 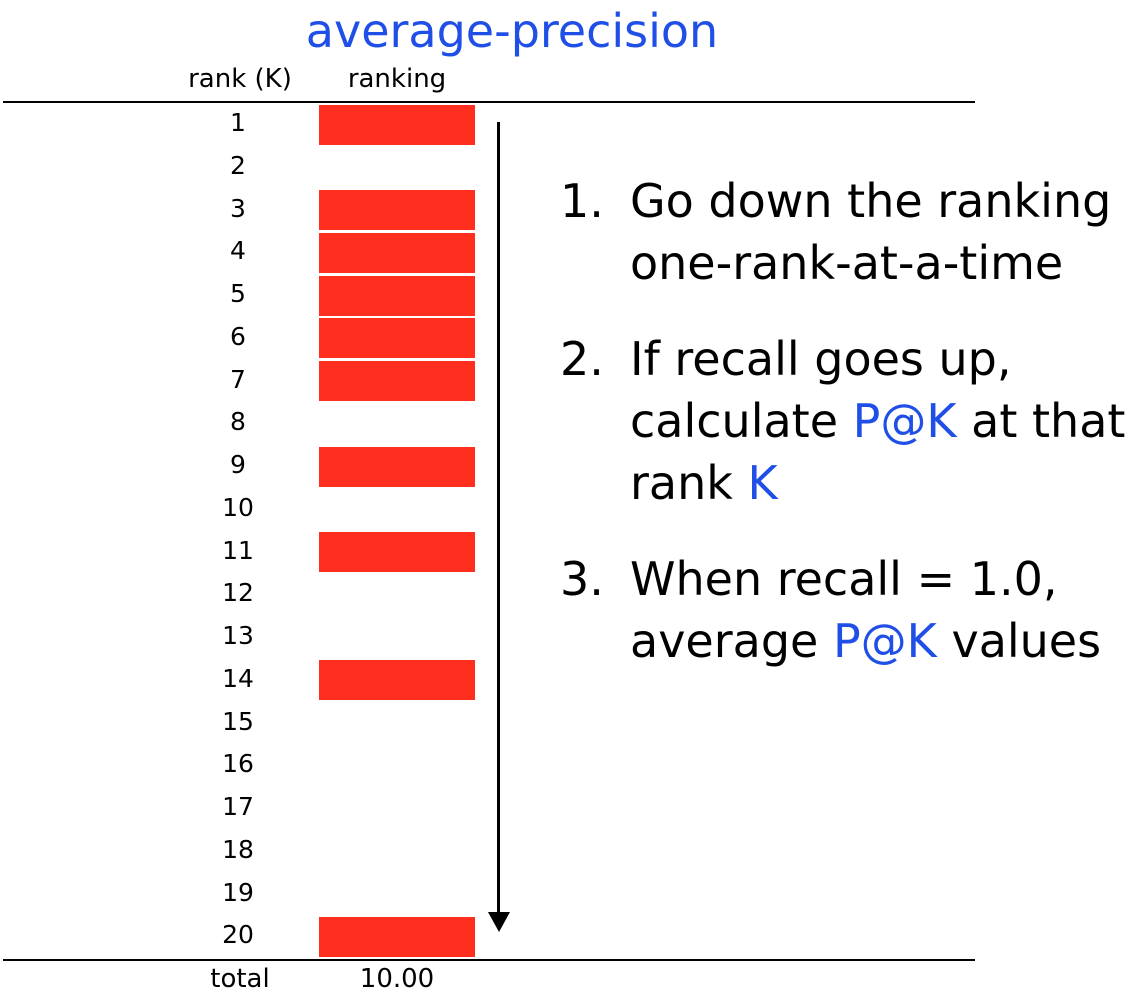 What do you see at coordinates (582, 359) in the screenshot?
I see `step-number: 2.` at bounding box center [582, 359].